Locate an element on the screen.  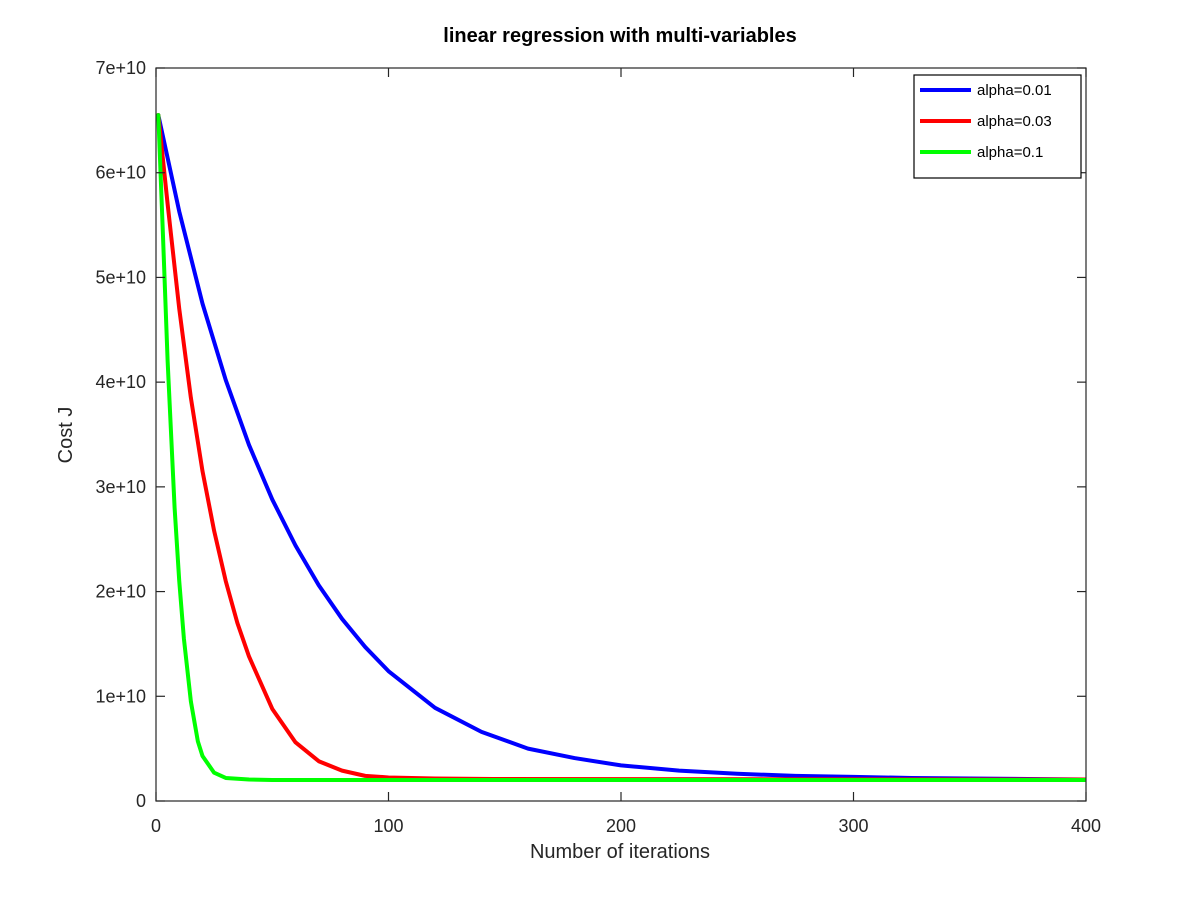
x-tick-label: 200 is located at coordinates (621, 826).